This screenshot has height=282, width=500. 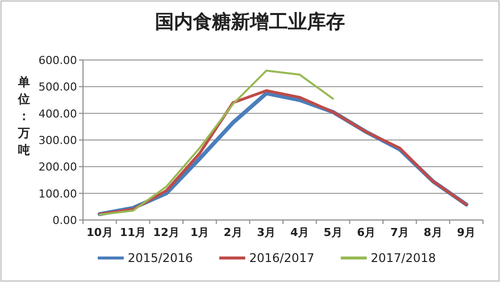 What do you see at coordinates (399, 232) in the screenshot?
I see `x-tick-label: 7月` at bounding box center [399, 232].